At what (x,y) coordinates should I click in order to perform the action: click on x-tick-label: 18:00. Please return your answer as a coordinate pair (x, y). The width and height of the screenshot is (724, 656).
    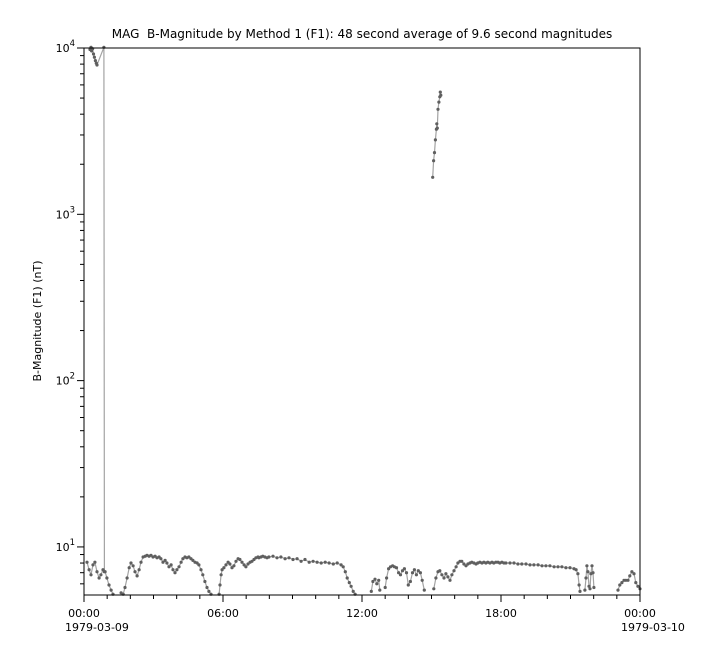
    Looking at the image, I should click on (501, 613).